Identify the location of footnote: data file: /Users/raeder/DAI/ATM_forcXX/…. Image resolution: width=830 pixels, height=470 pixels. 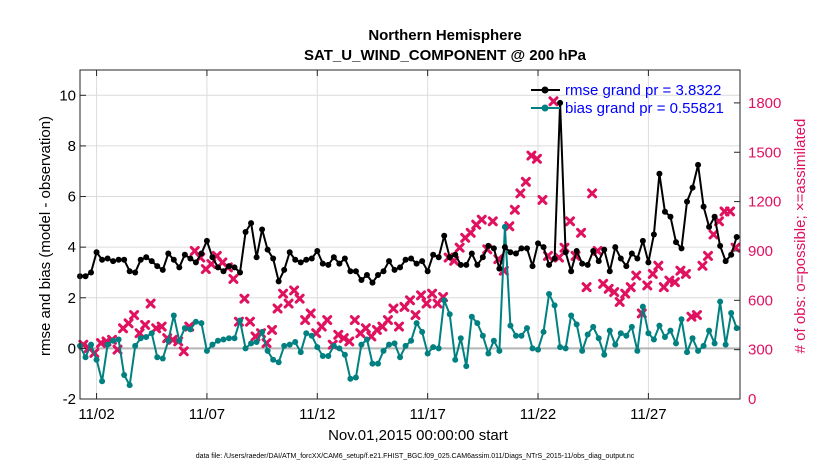
(415, 456).